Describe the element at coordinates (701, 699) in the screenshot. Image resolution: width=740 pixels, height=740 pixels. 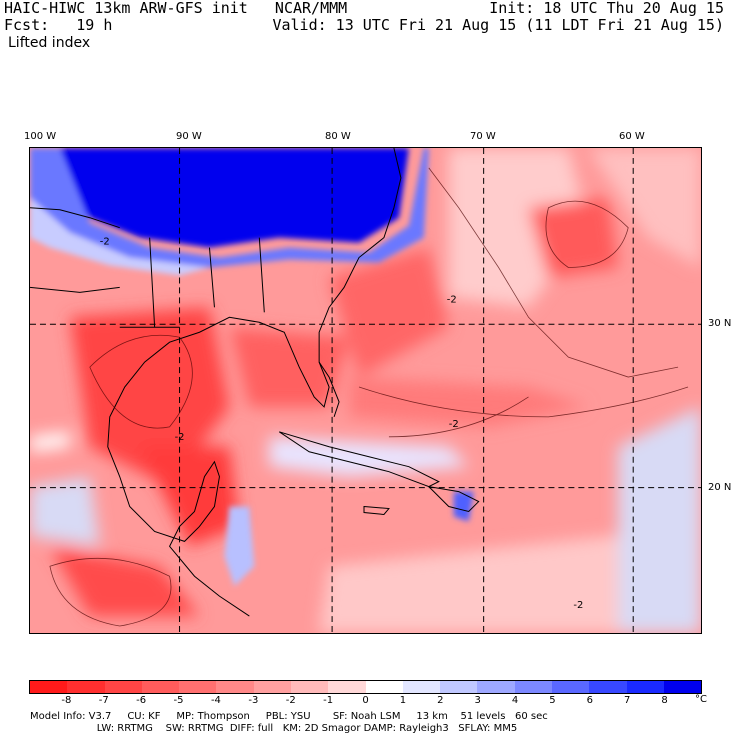
I see `colorbar-unit: °C` at that location.